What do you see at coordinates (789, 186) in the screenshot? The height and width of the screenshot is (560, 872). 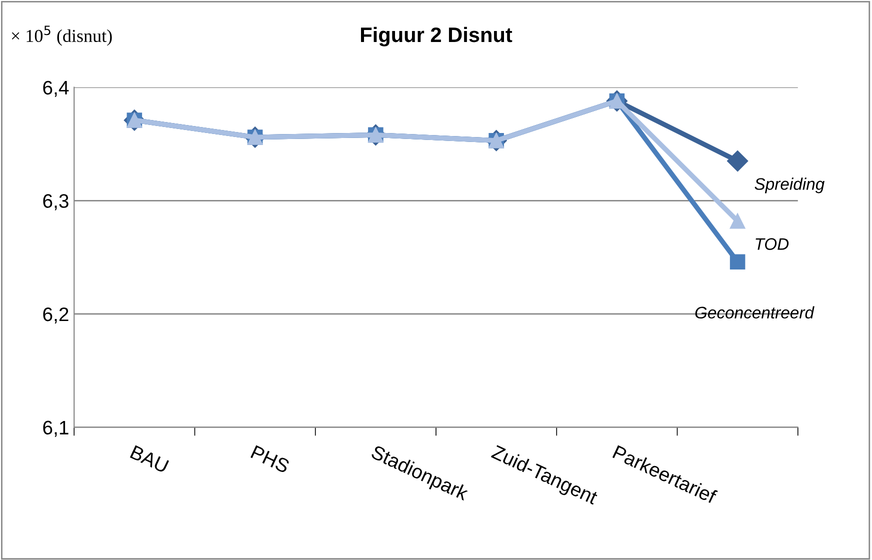 I see `series-label: Spreiding` at bounding box center [789, 186].